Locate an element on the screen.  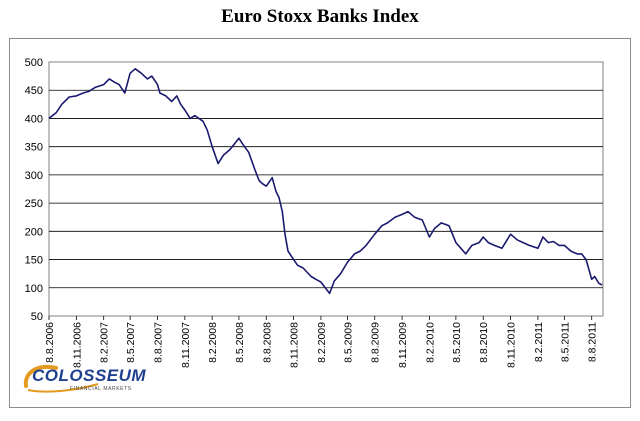
x-tick-label: 8.5.2008 is located at coordinates (240, 342).